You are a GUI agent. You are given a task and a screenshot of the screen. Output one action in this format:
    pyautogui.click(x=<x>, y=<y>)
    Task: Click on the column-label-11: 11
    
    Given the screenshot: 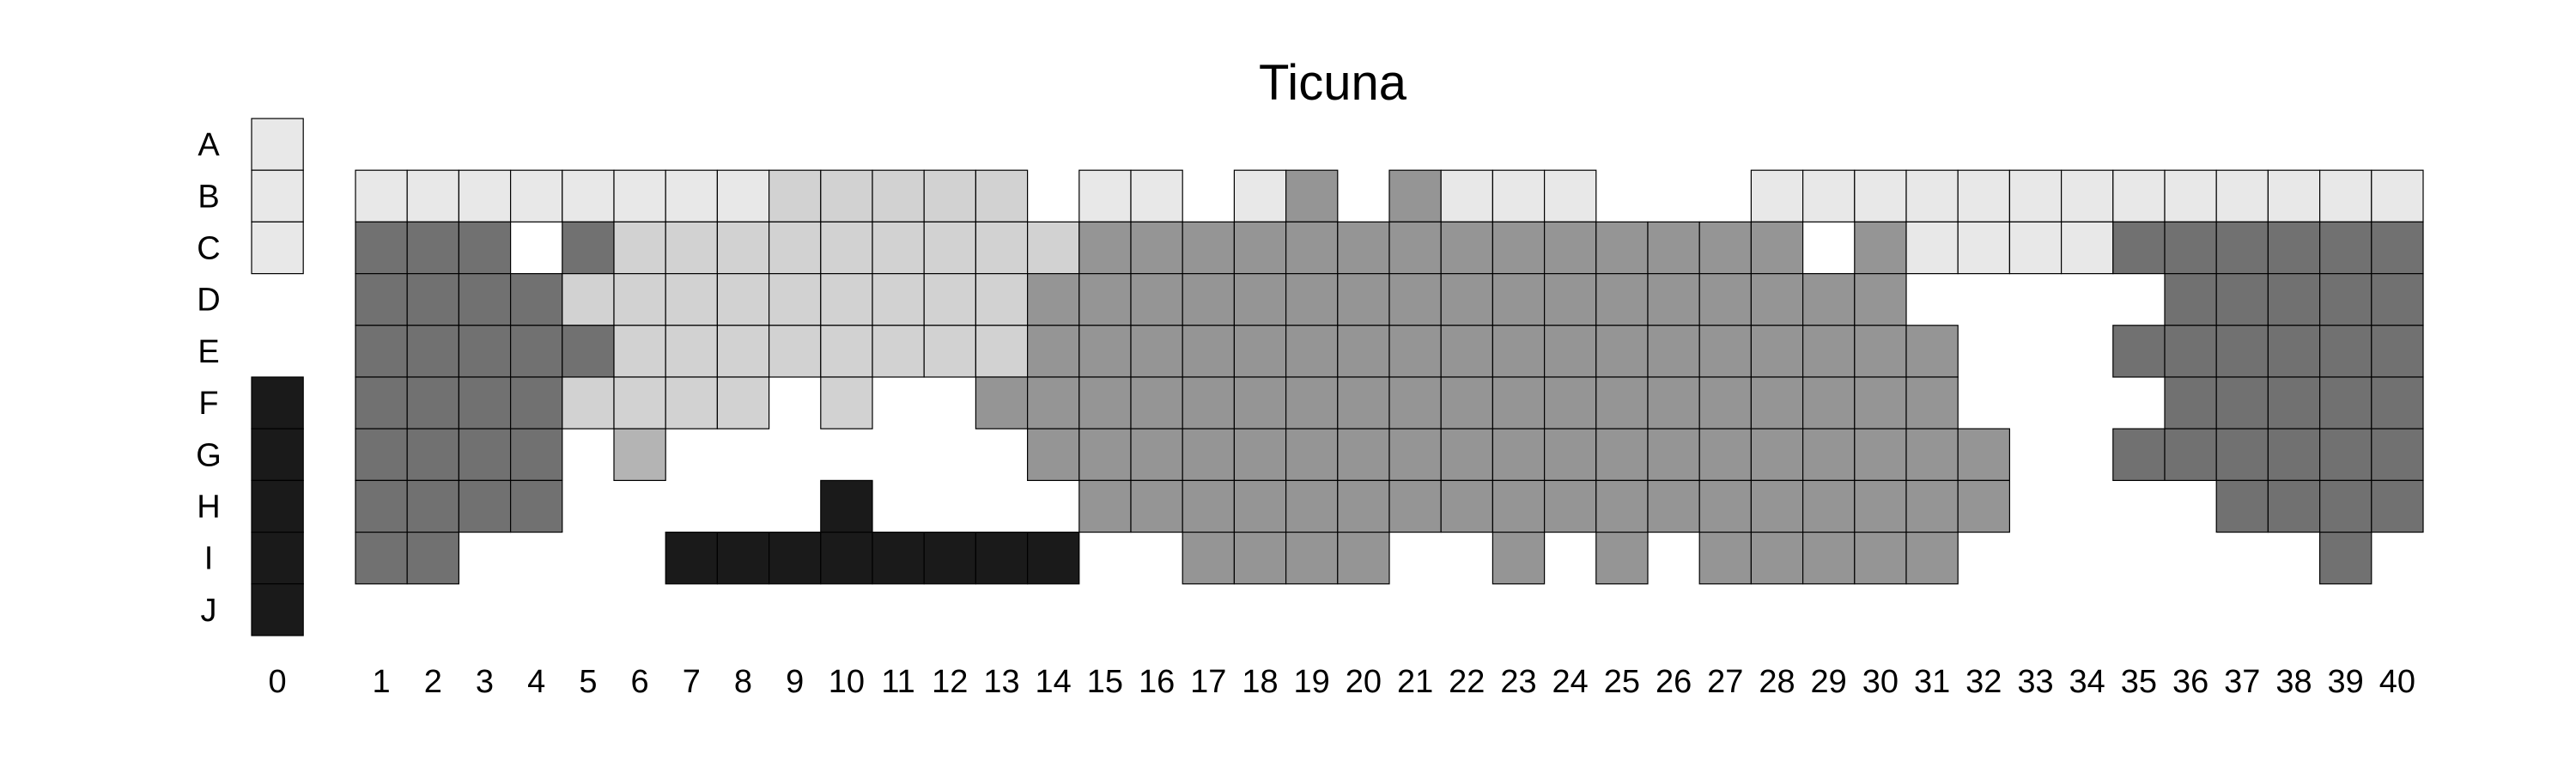 What is the action you would take?
    pyautogui.click(x=897, y=682)
    